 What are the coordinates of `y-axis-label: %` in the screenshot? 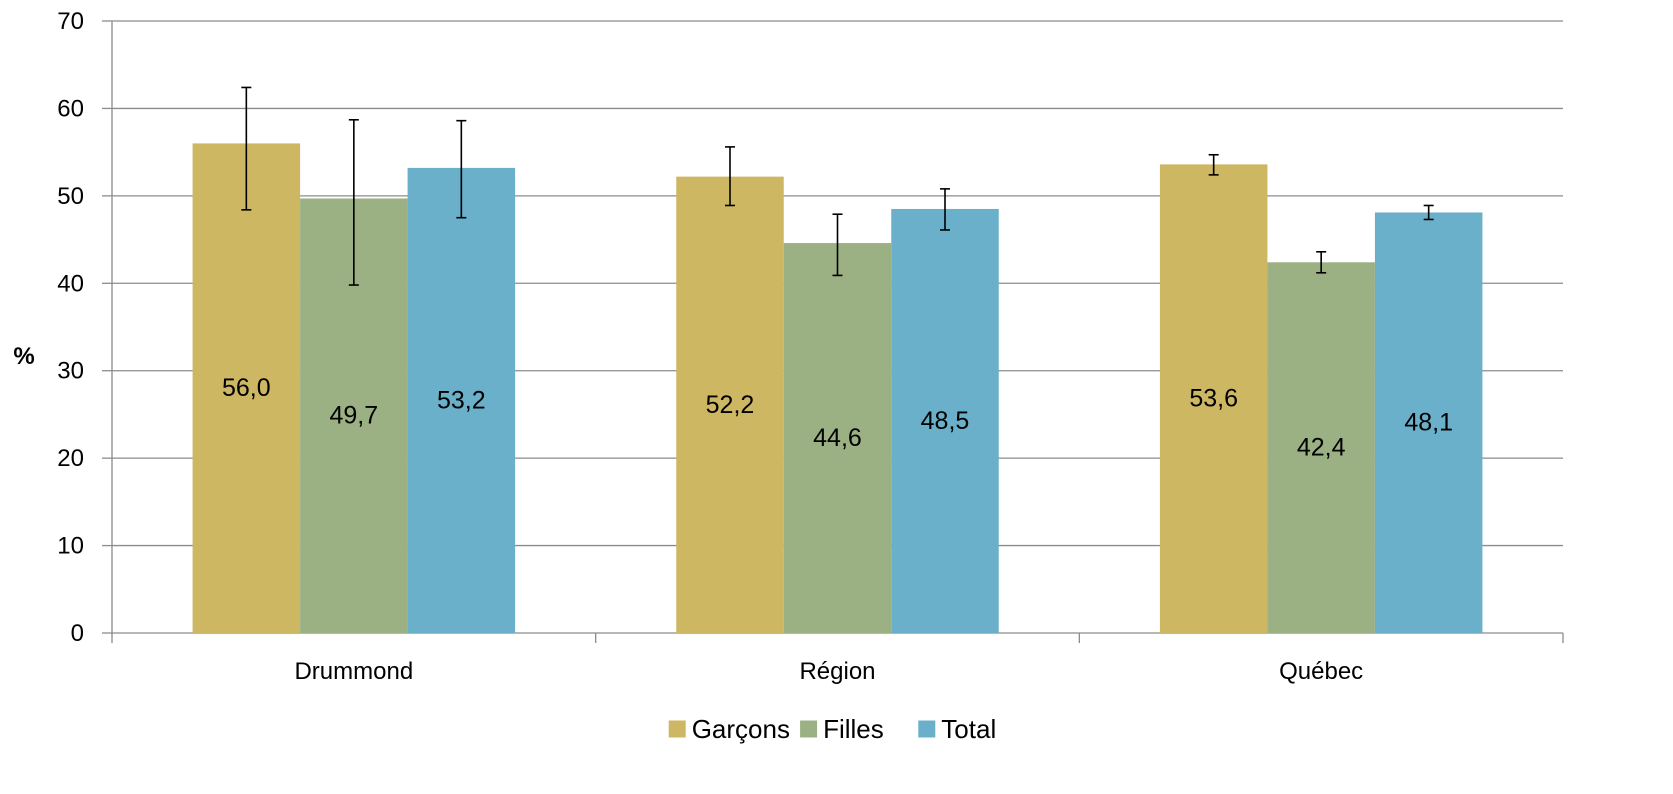 It's located at (23, 356).